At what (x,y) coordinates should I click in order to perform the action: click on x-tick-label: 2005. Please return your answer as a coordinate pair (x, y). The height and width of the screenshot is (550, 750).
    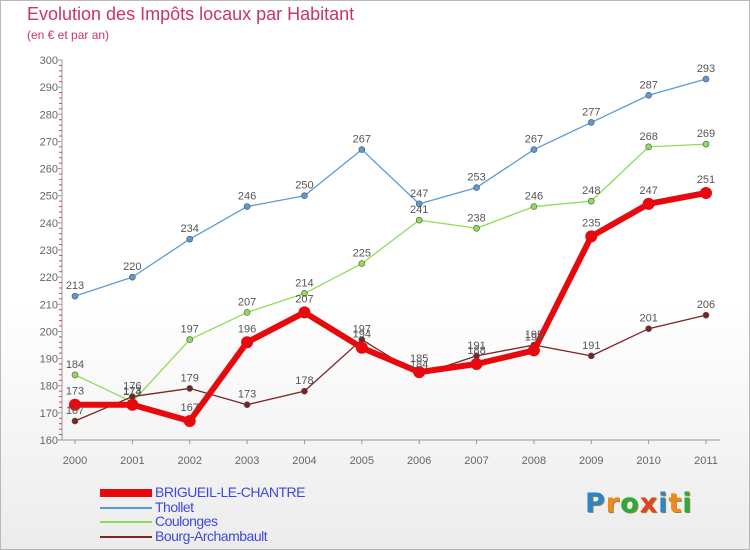
    Looking at the image, I should click on (362, 461).